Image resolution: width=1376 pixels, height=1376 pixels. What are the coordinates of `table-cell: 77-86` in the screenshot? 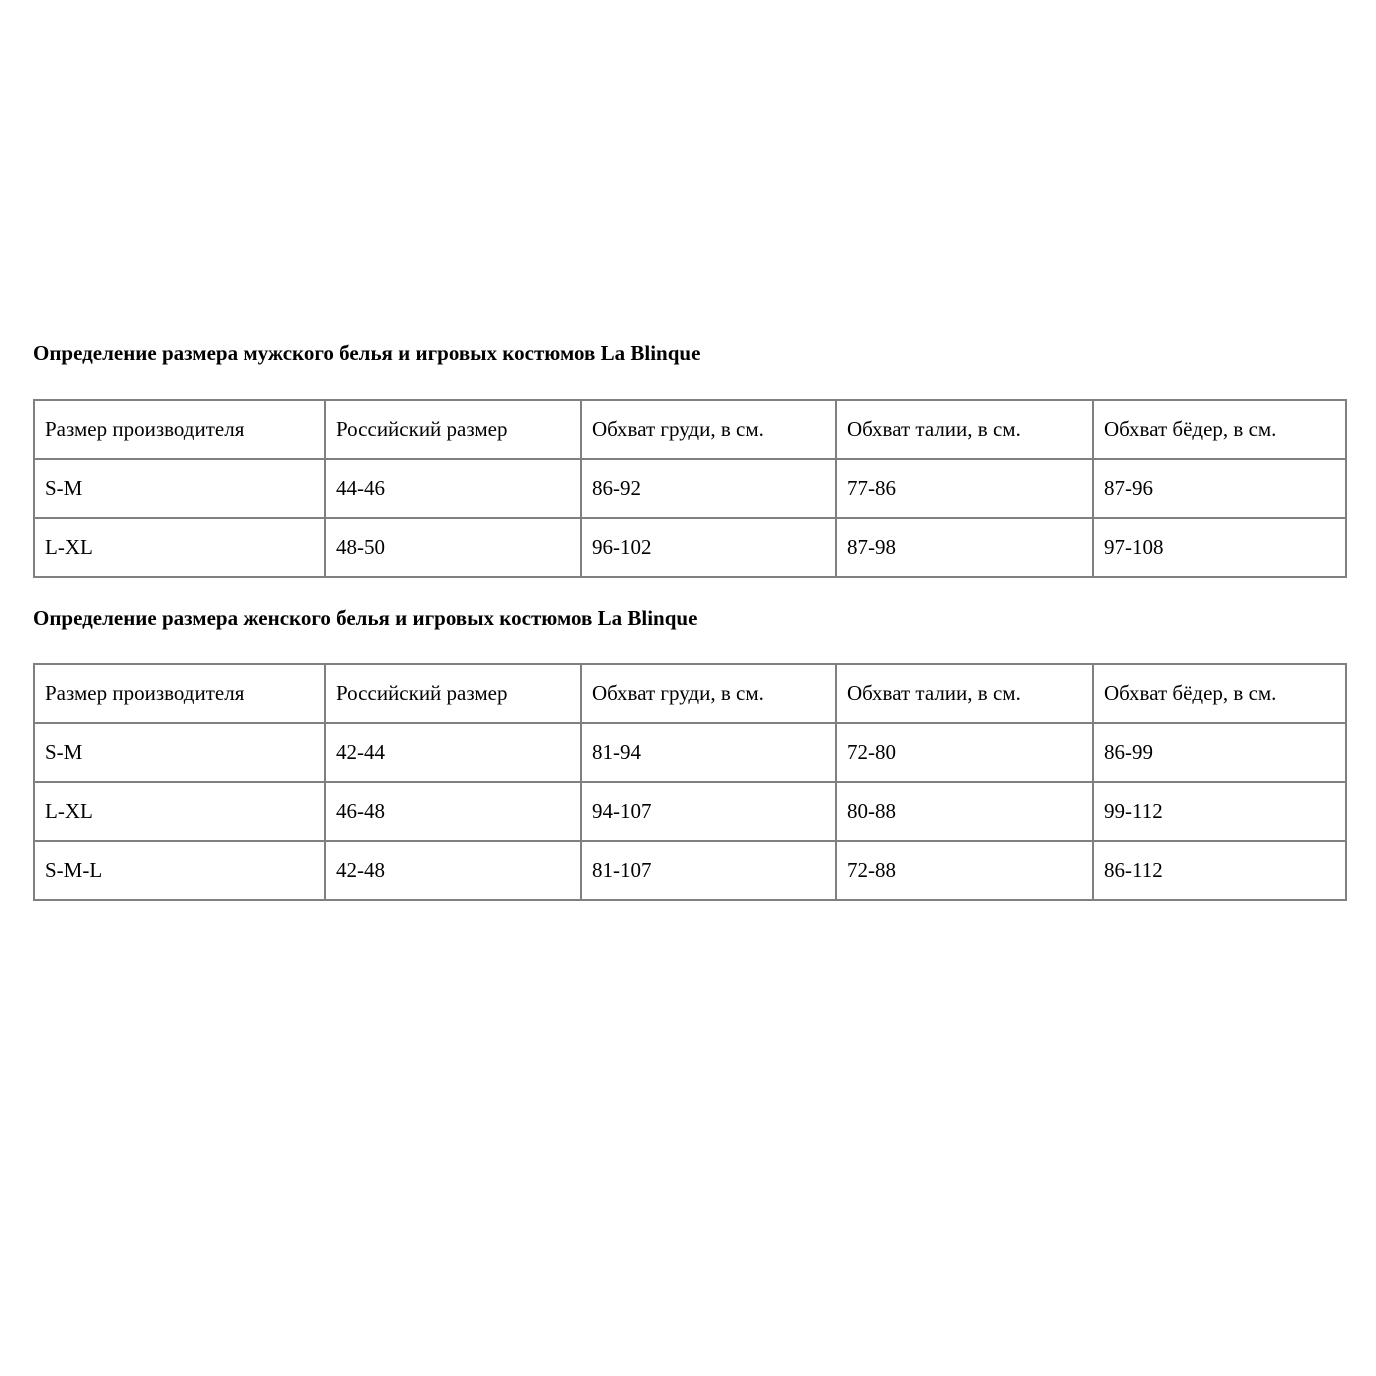 It's located at (964, 488).